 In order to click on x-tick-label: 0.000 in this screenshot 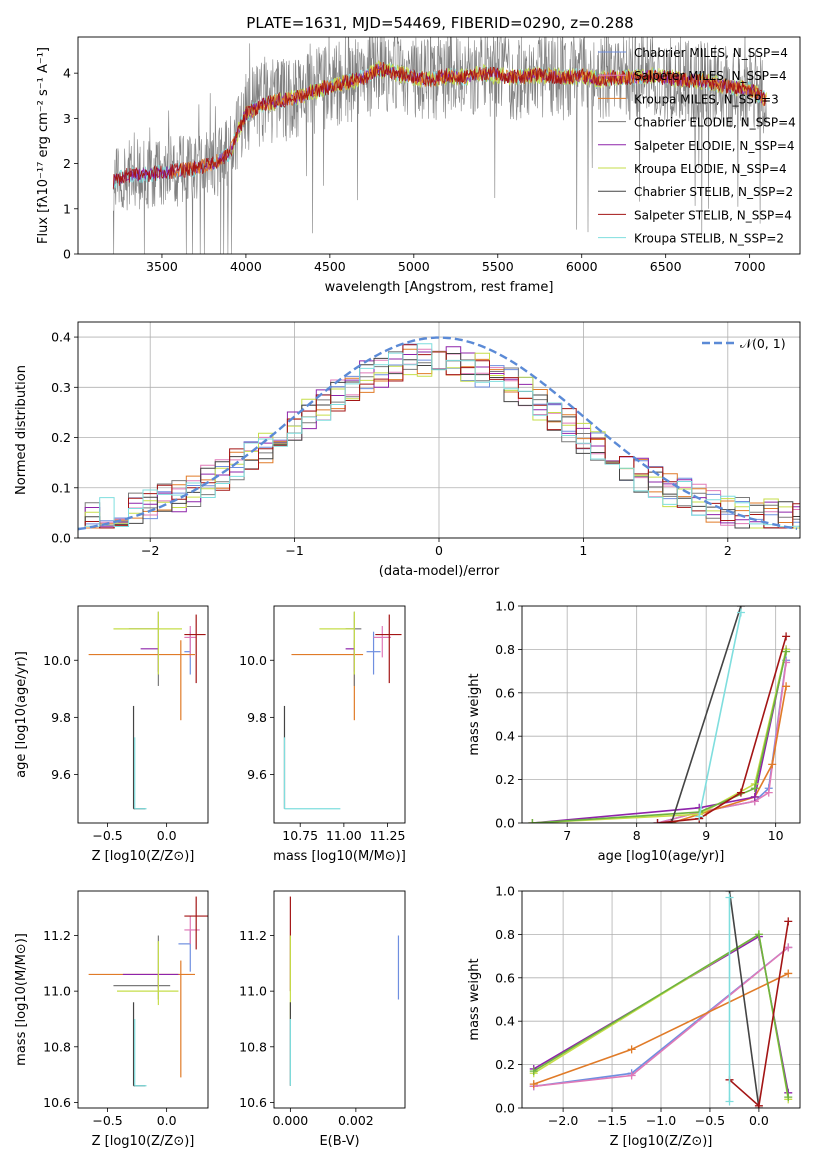, I will do `click(290, 1120)`.